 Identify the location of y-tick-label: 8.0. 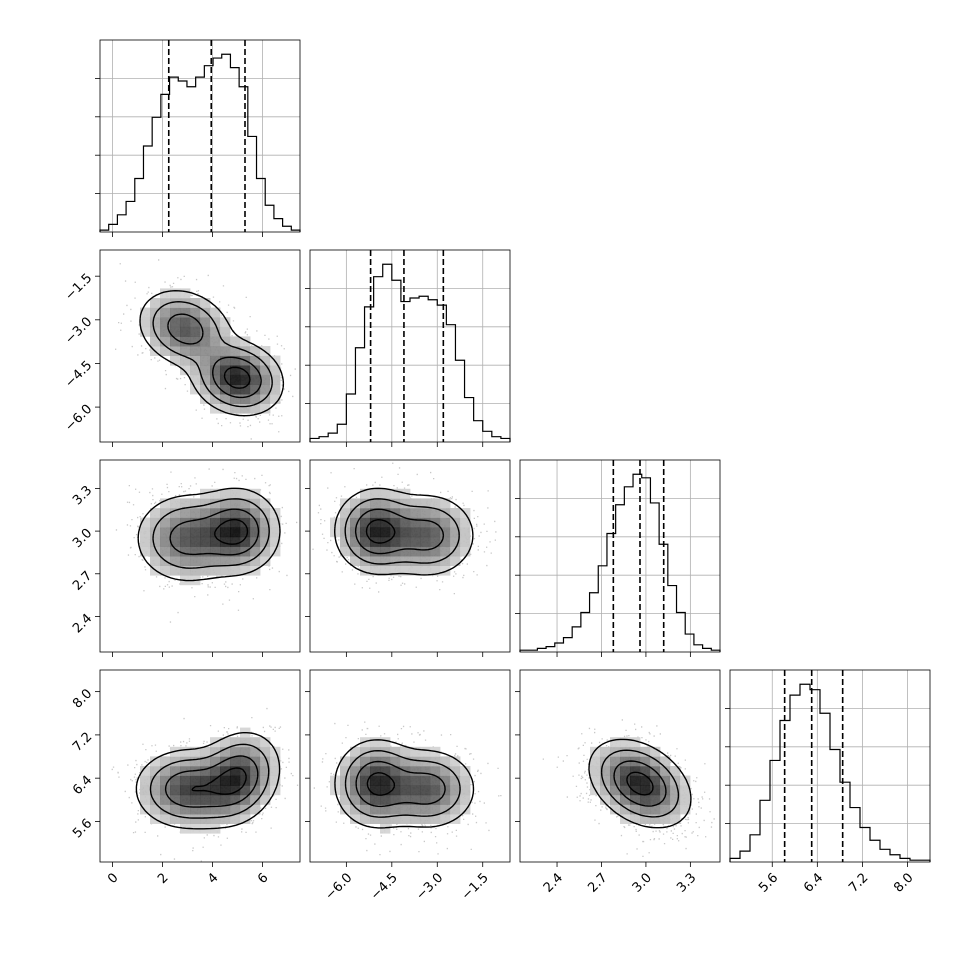
(82, 698).